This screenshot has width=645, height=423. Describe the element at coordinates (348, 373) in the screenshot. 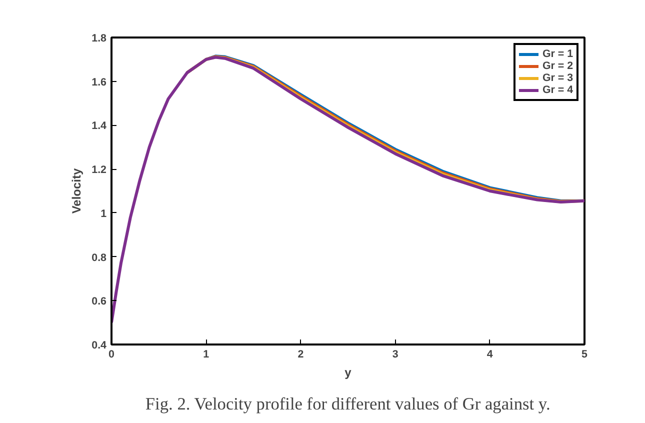

I see `x-axis-title: y` at that location.